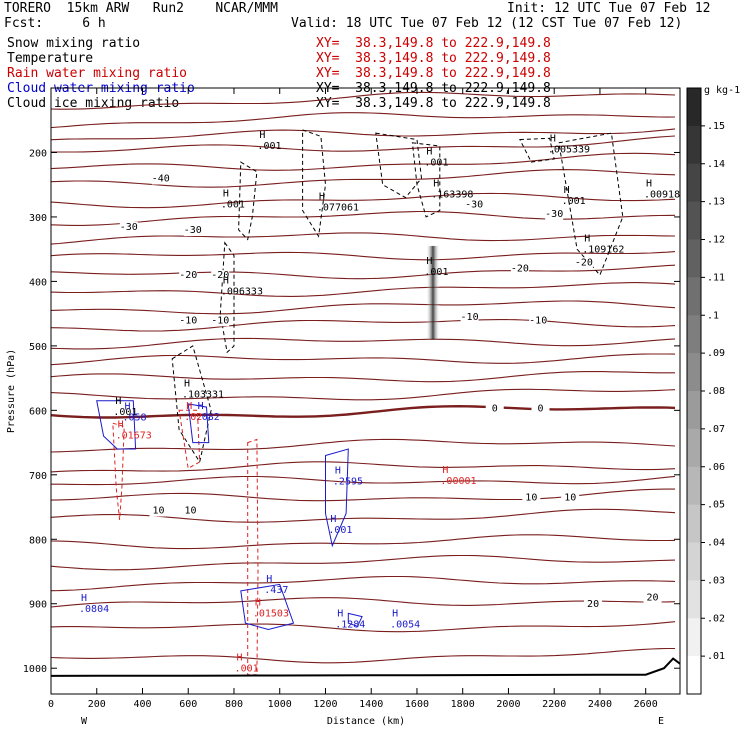 The image size is (740, 740). What do you see at coordinates (716, 164) in the screenshot?
I see `colorbar-tick-label: .14` at bounding box center [716, 164].